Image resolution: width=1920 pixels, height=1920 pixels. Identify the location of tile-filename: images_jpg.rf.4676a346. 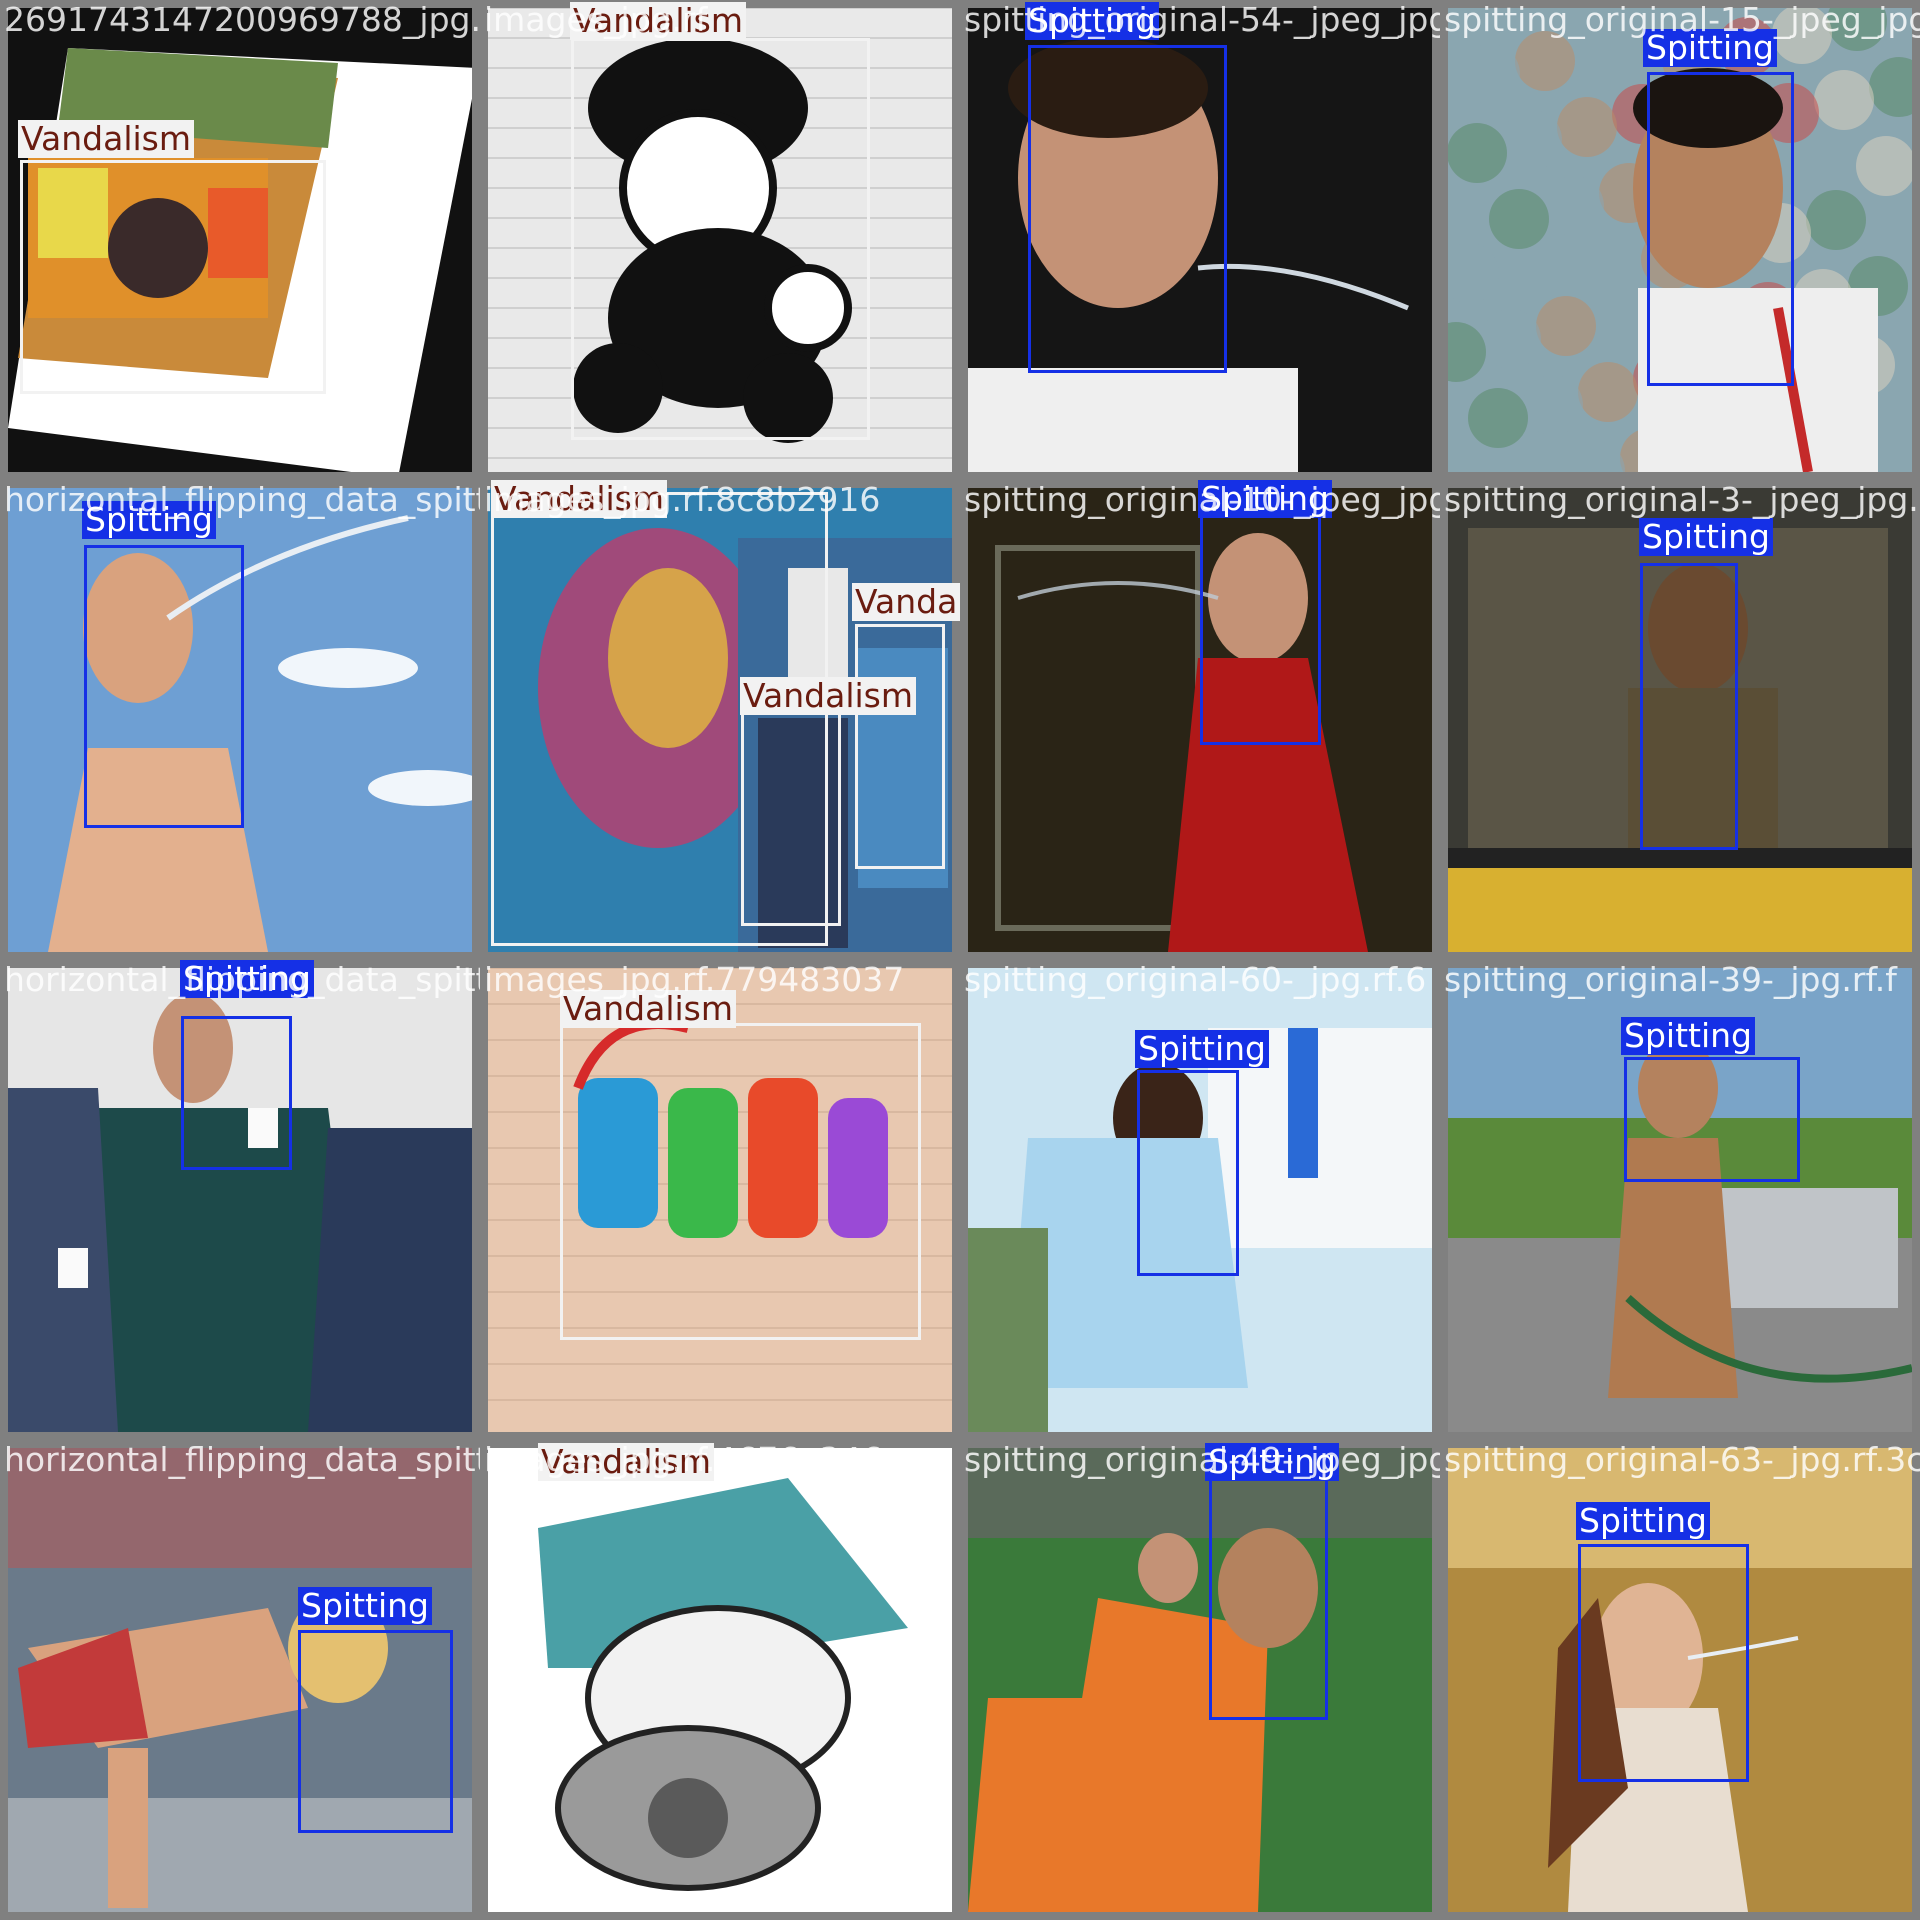
(683, 1459).